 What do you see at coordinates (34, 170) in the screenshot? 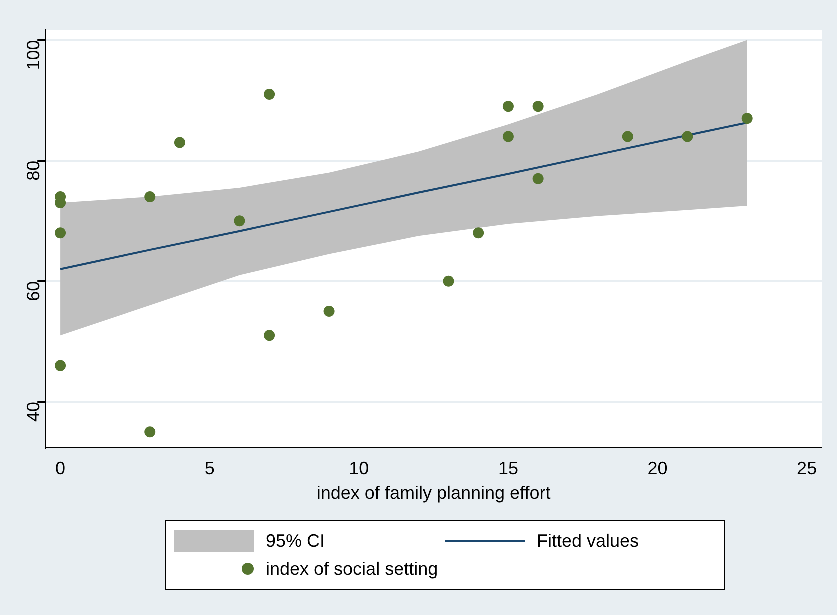
I see `y-tick-label: 80` at bounding box center [34, 170].